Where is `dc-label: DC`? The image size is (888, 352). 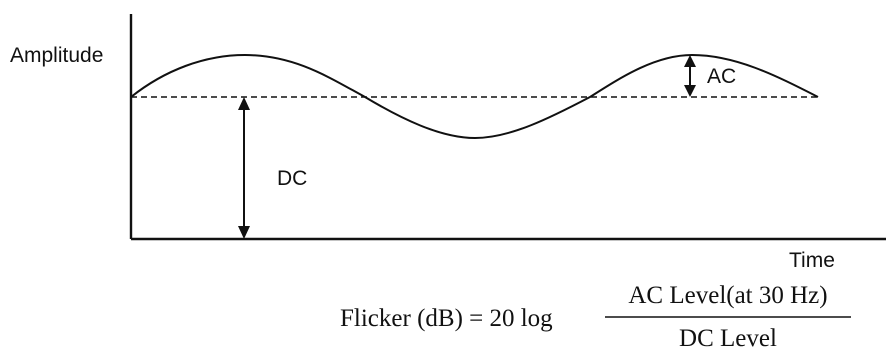
dc-label: DC is located at coordinates (292, 178).